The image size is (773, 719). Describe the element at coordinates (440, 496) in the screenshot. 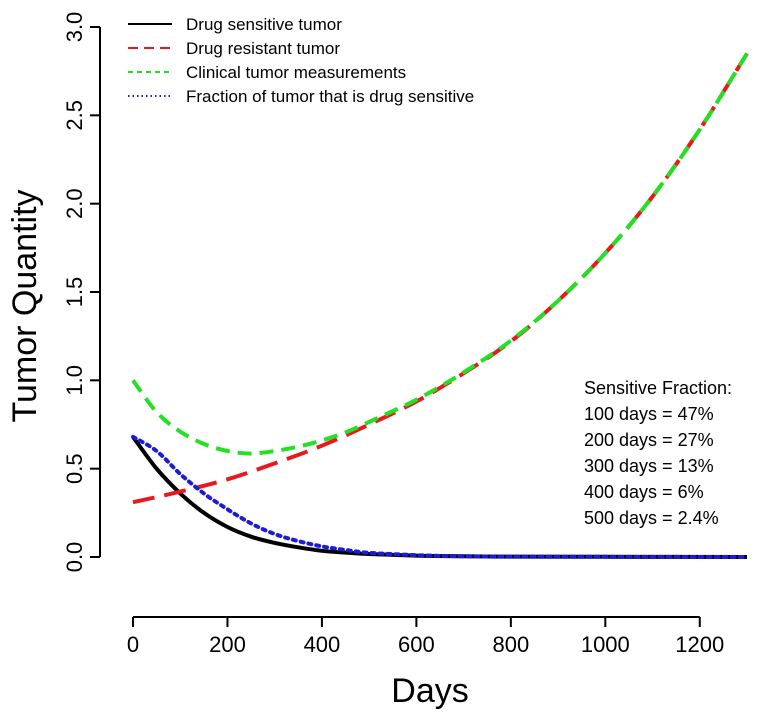

I see `series-line-sensitive-fraction` at that location.